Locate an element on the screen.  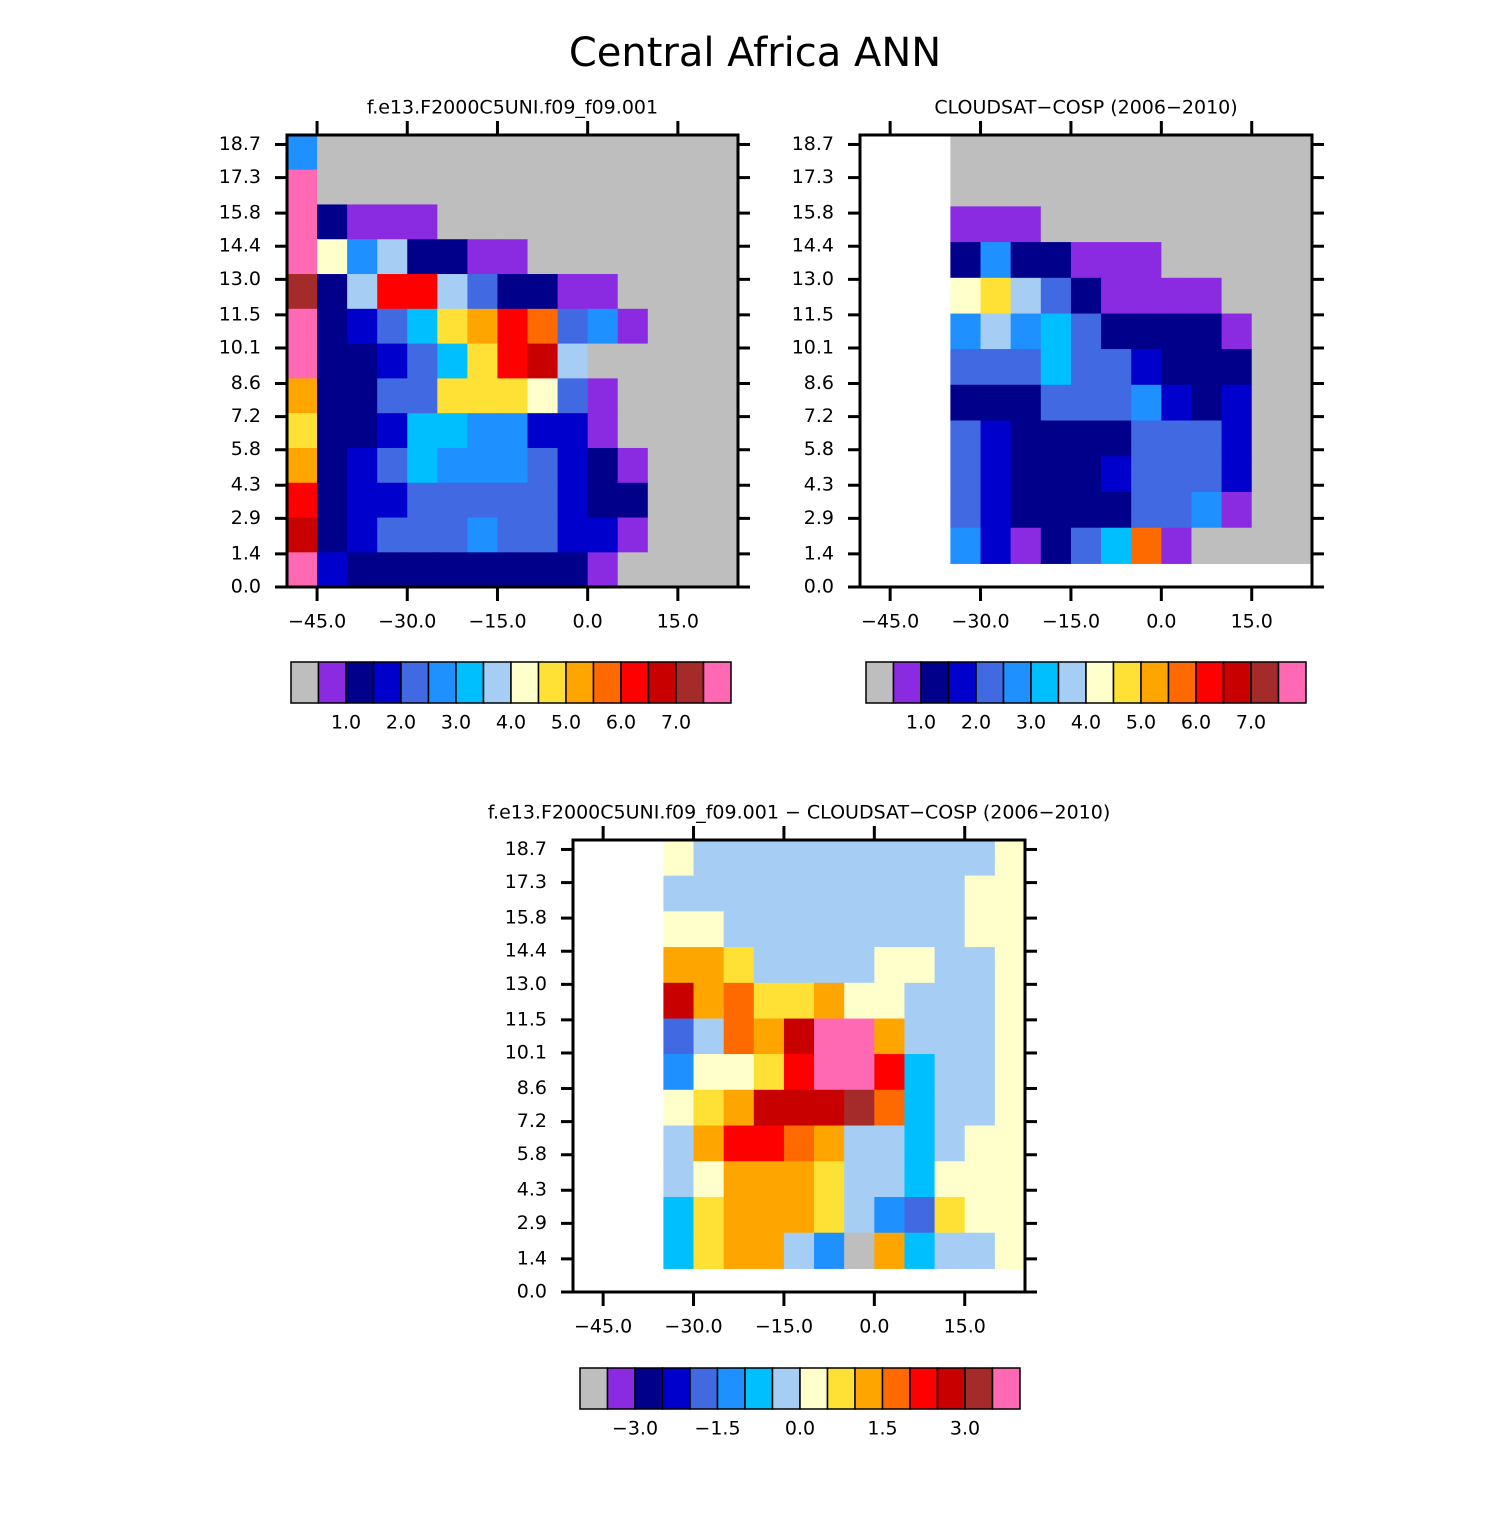
y-tick-label: 10.1 is located at coordinates (813, 347).